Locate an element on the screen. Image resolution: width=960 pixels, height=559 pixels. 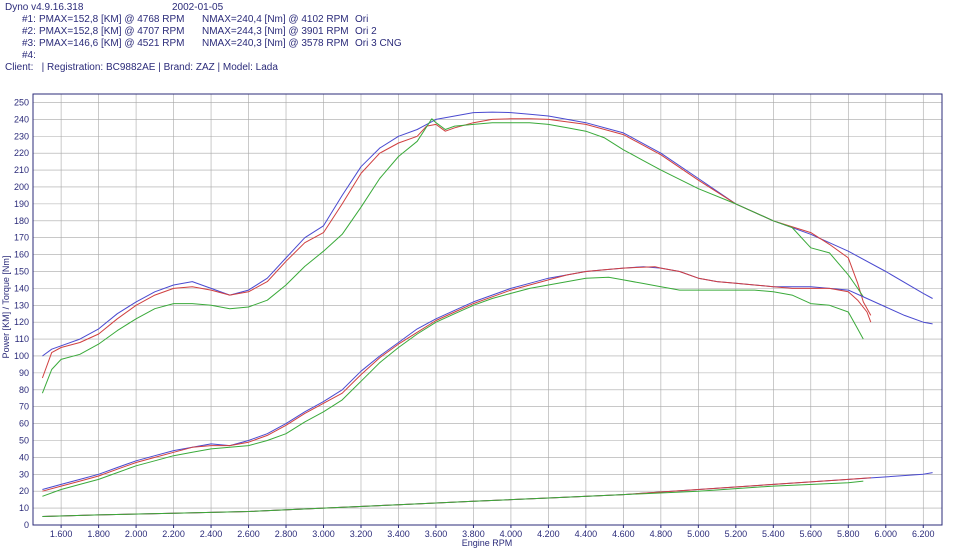
y-axis-label: Power [KM] / Torque [Nm] is located at coordinates (6, 307).